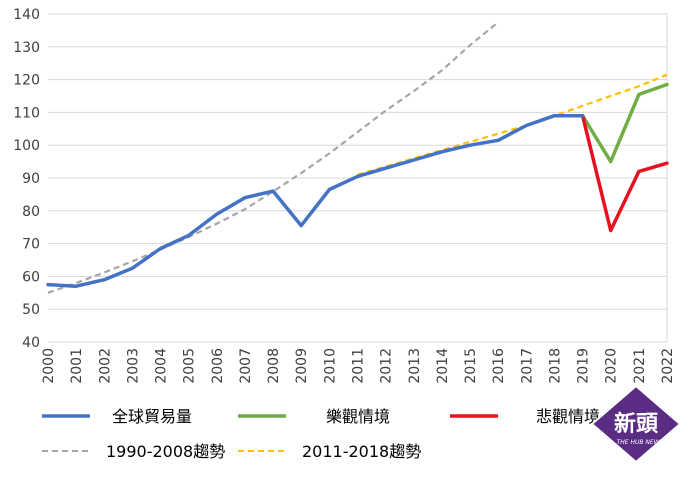 This screenshot has width=690, height=477. What do you see at coordinates (624, 123) in the screenshot?
I see `series-line-optimistic` at bounding box center [624, 123].